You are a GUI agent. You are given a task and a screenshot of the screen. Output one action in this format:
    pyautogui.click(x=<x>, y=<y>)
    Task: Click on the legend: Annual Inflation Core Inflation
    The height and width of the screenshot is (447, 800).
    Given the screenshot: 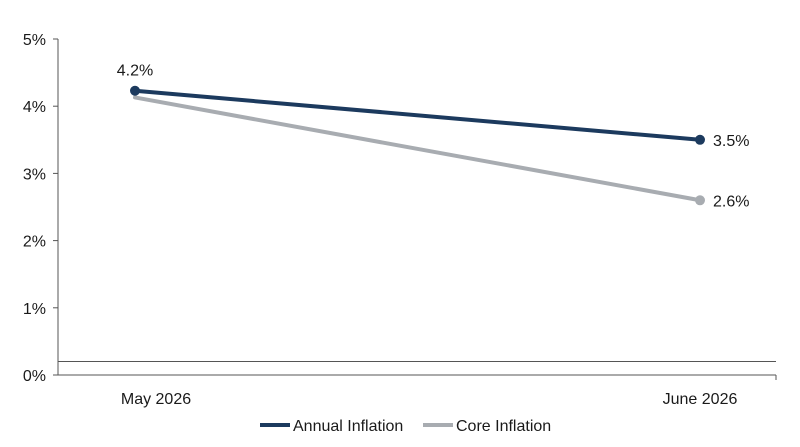 What is the action you would take?
    pyautogui.click(x=405, y=426)
    